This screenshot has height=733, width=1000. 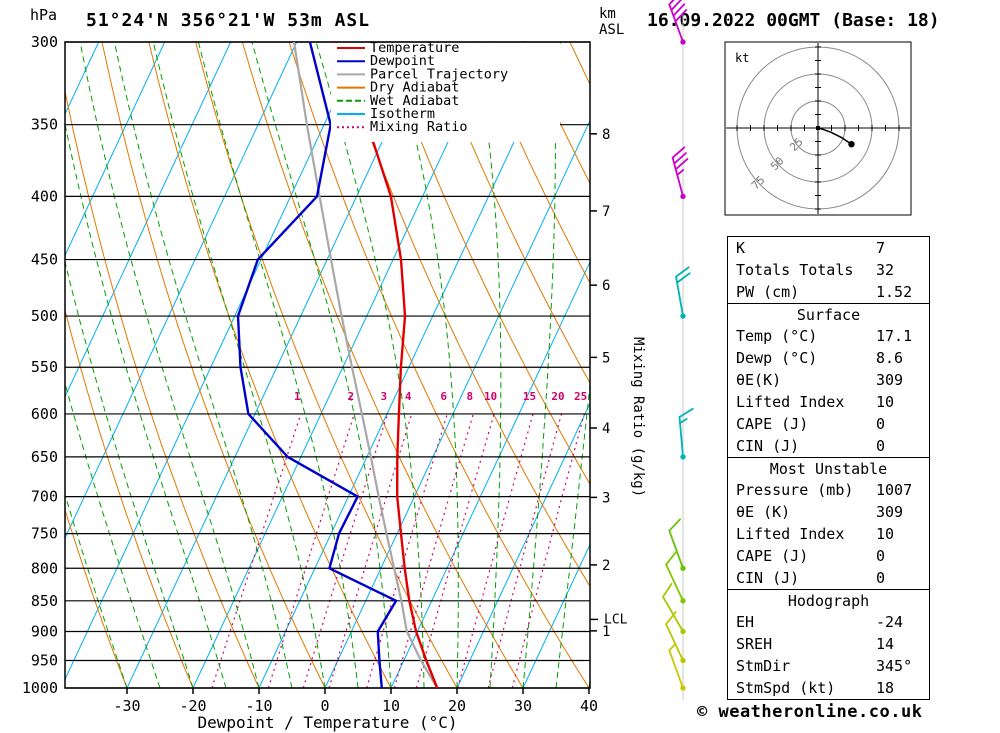 What do you see at coordinates (786, 688) in the screenshot?
I see `stat-label: StmSpd (kt)` at bounding box center [786, 688].